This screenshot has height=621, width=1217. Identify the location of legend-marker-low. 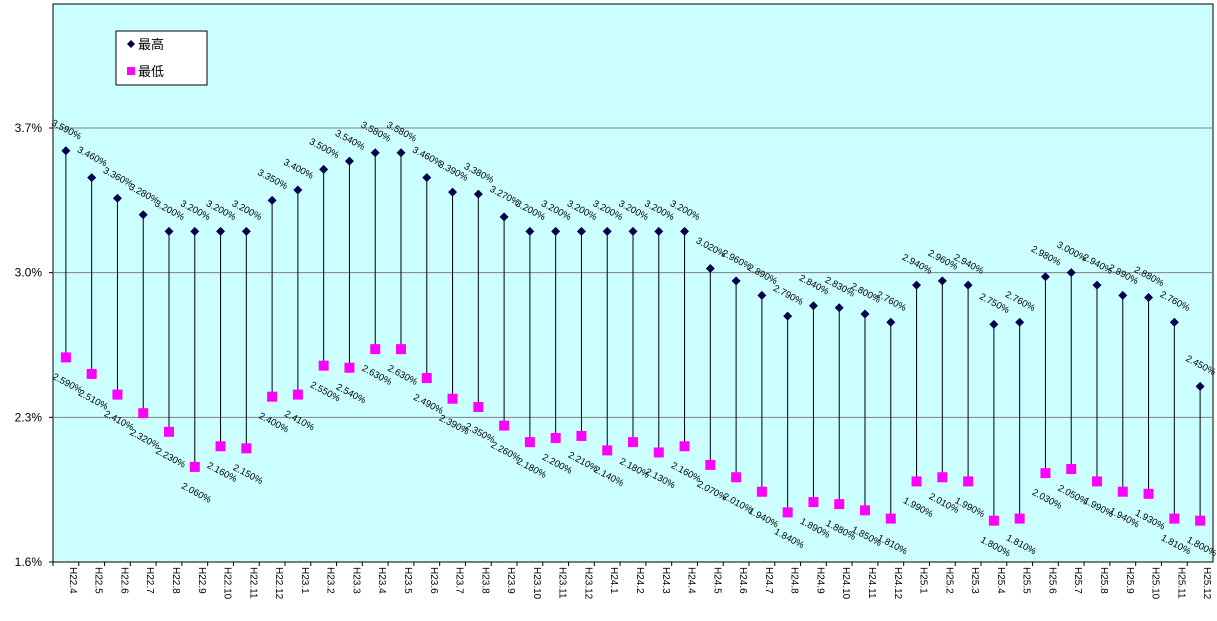
(131, 71).